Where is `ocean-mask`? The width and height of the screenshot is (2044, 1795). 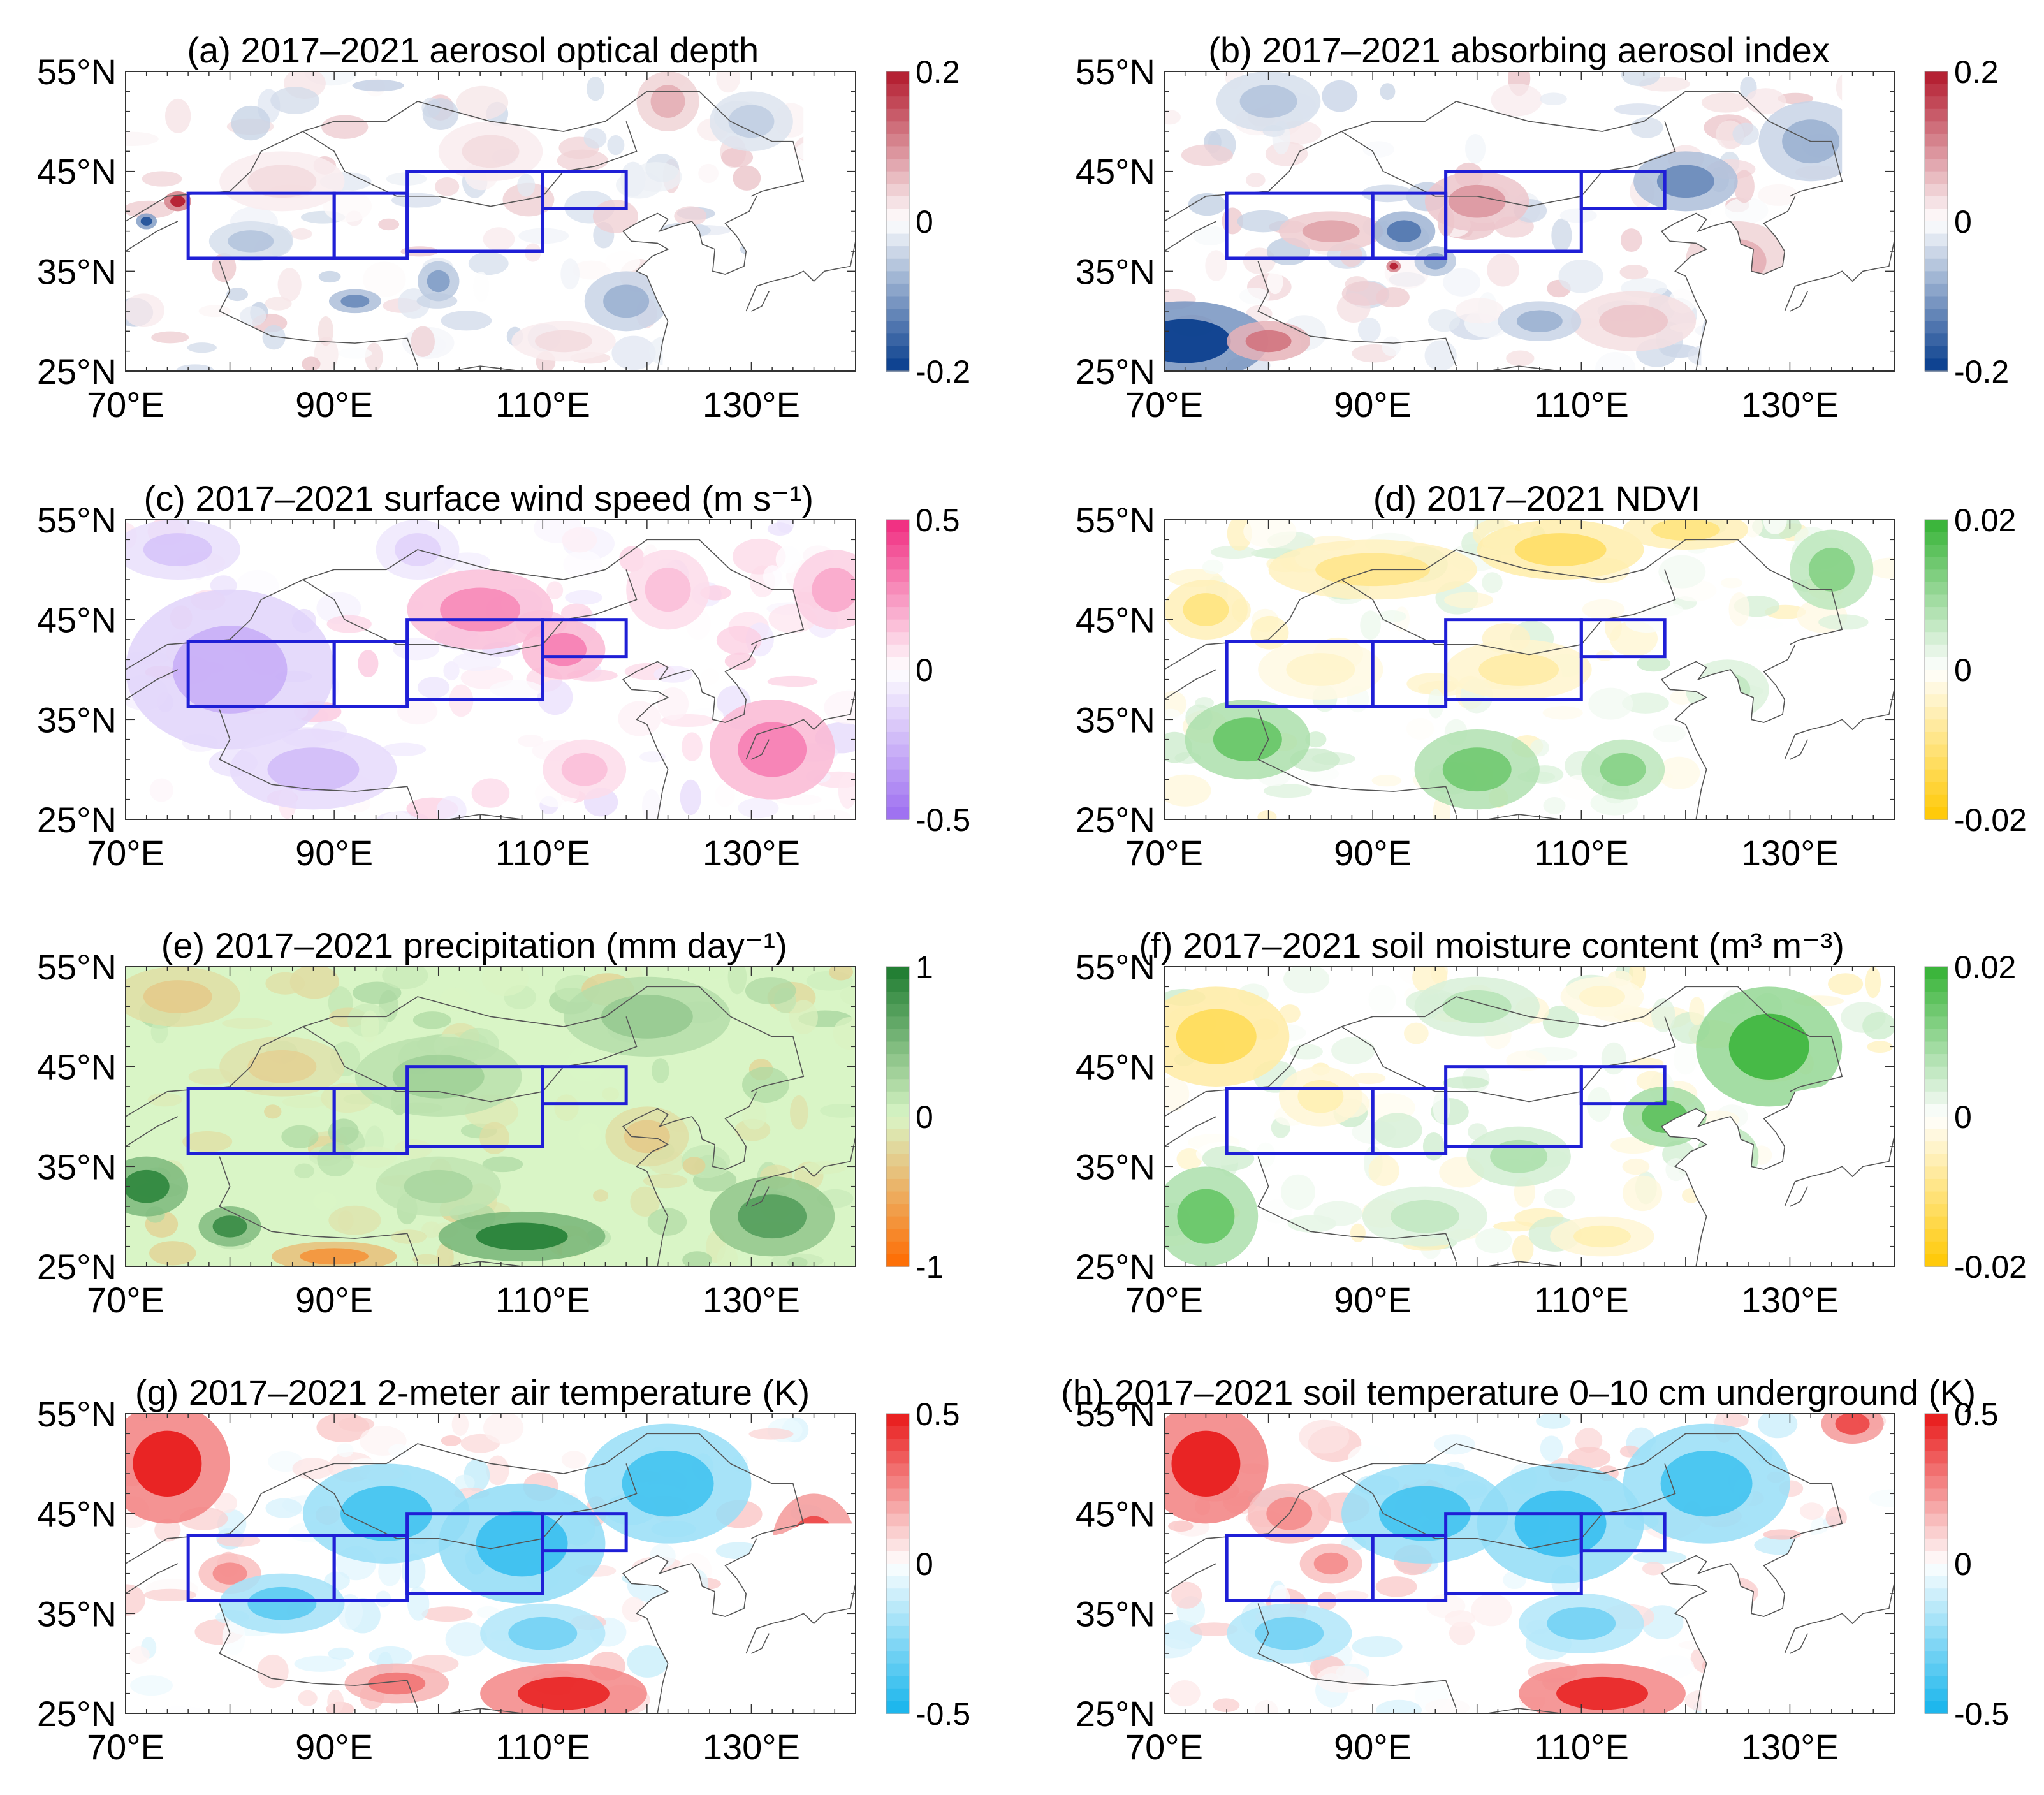 ocean-mask is located at coordinates (740, 276).